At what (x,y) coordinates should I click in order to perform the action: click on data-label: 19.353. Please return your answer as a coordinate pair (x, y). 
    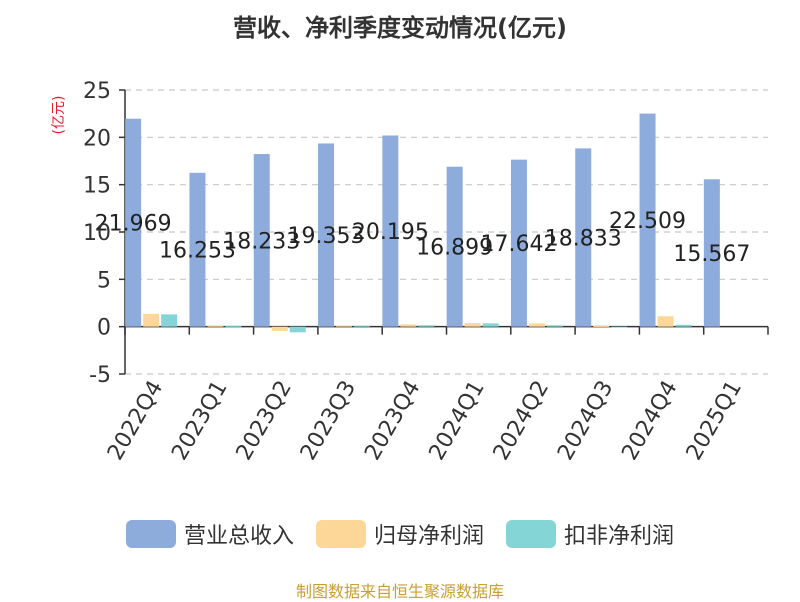
    Looking at the image, I should click on (326, 236).